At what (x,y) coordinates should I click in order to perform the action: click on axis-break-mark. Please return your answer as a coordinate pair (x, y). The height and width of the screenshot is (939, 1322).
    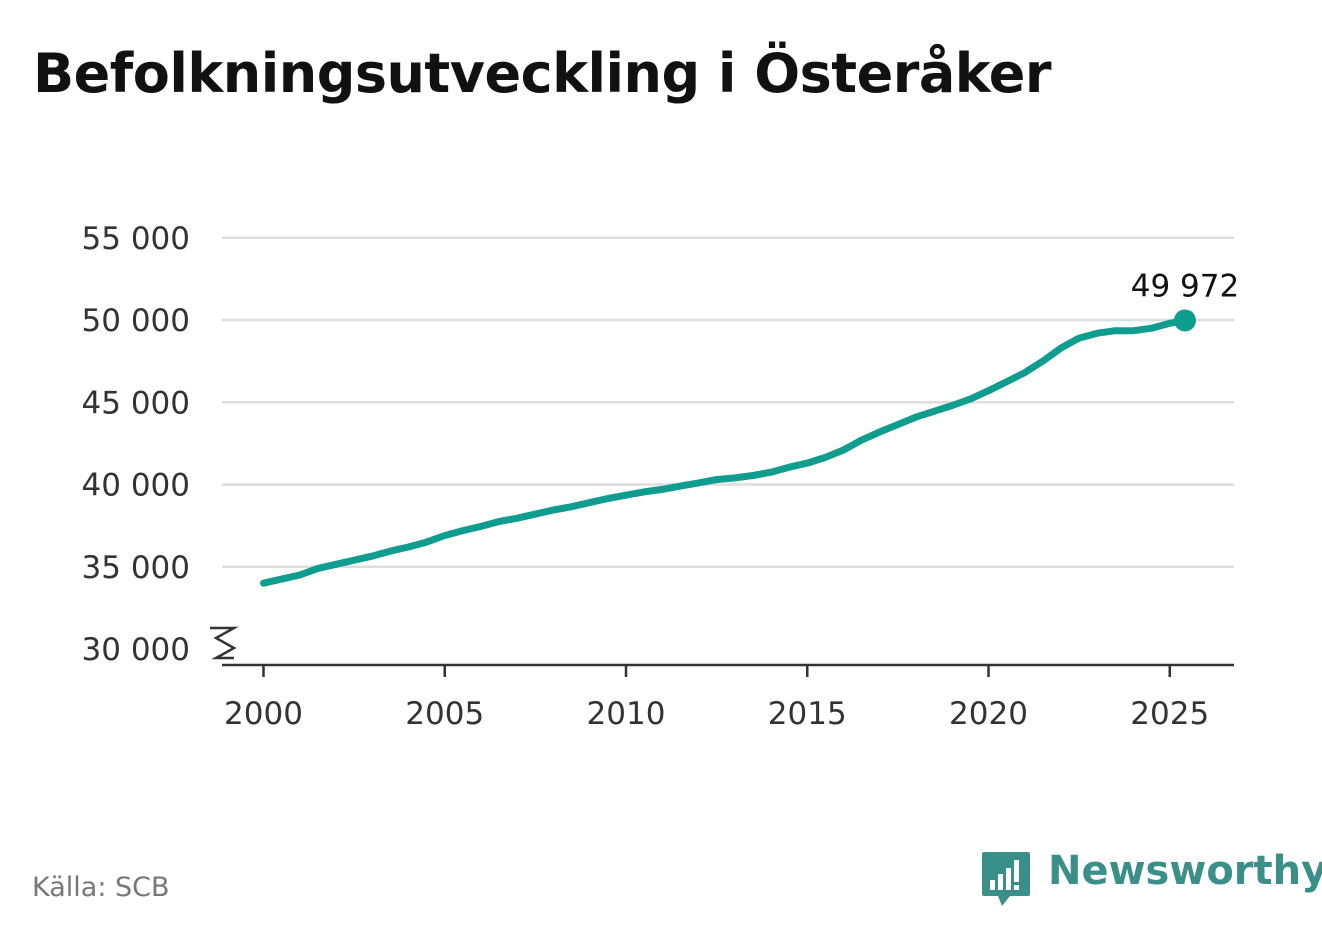
    Looking at the image, I should click on (224, 643).